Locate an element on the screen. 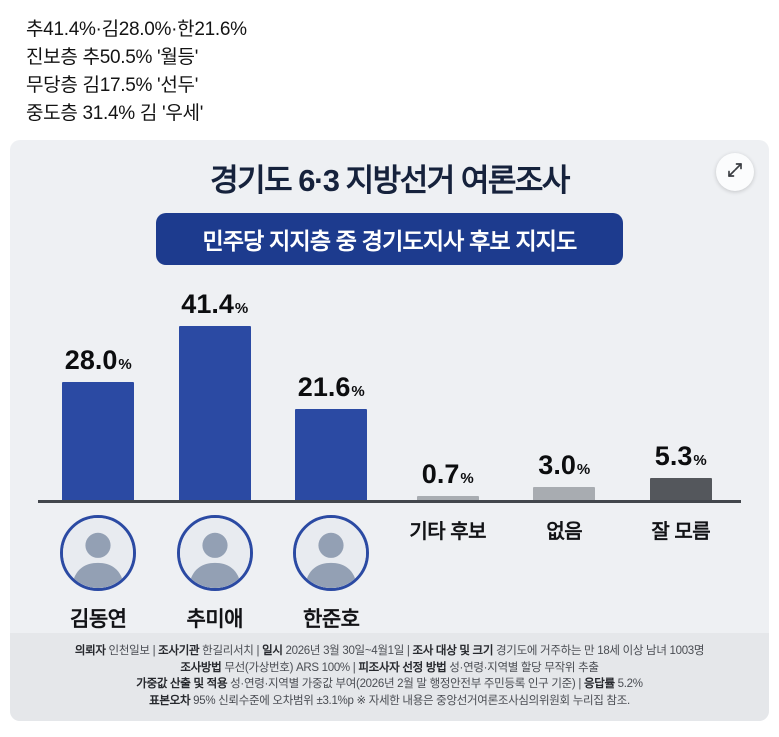  bar-value-number: 28.0 is located at coordinates (91, 360).